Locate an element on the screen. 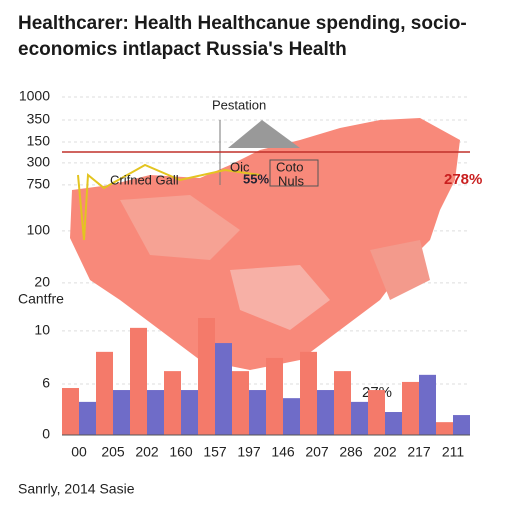 This screenshot has height=512, width=512. x-tick-label: 217 is located at coordinates (419, 452).